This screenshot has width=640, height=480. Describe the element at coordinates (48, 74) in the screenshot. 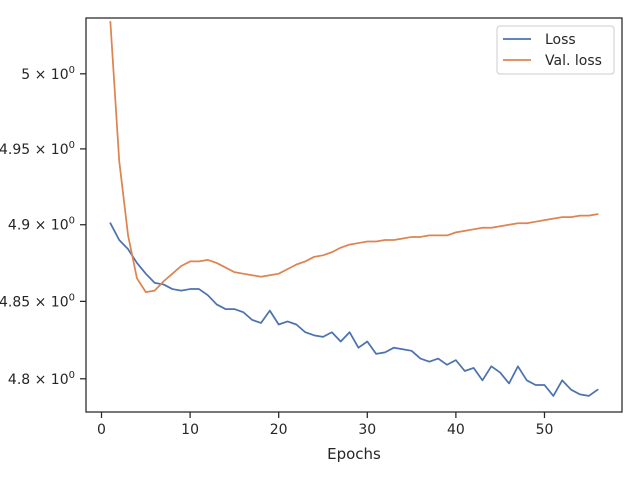

I see `y-tick-label: 5 × 100` at that location.